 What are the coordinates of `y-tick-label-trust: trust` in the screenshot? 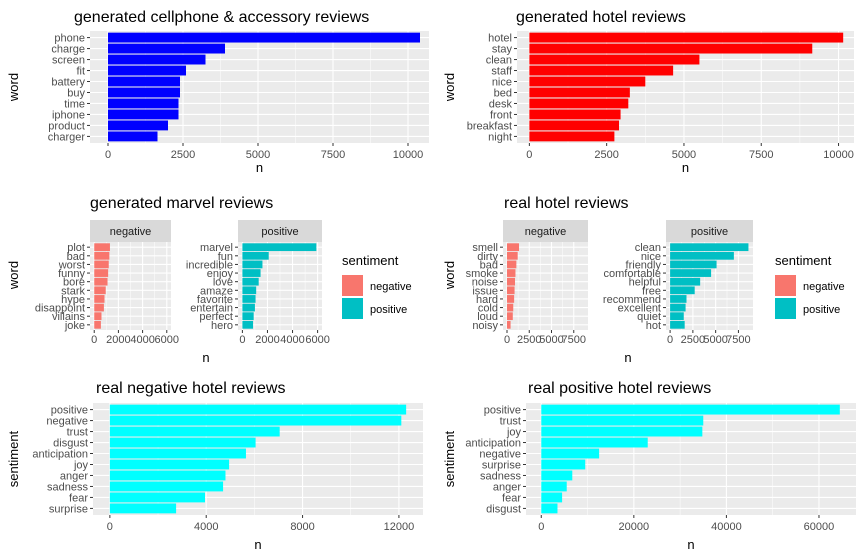 It's located at (77, 433).